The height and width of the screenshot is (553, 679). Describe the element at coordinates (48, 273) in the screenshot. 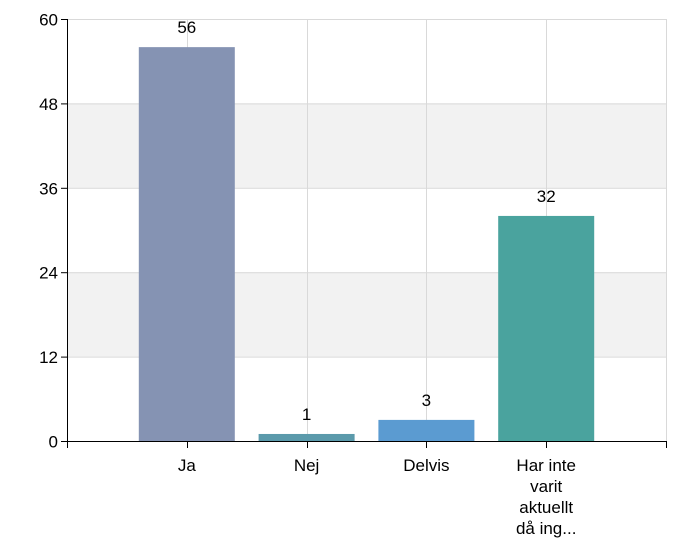

I see `y-tick-label: 24` at that location.